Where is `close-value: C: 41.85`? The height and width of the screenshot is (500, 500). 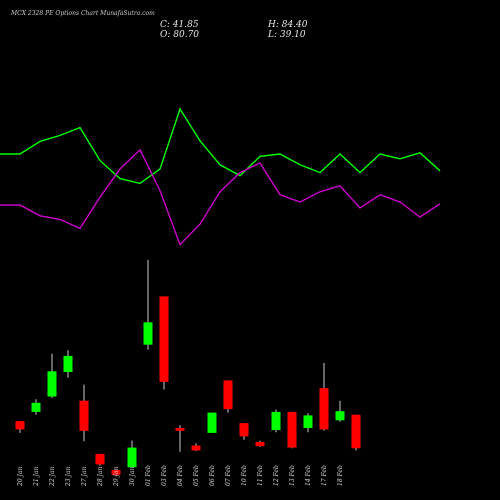 close-value: C: 41.85 is located at coordinates (179, 25).